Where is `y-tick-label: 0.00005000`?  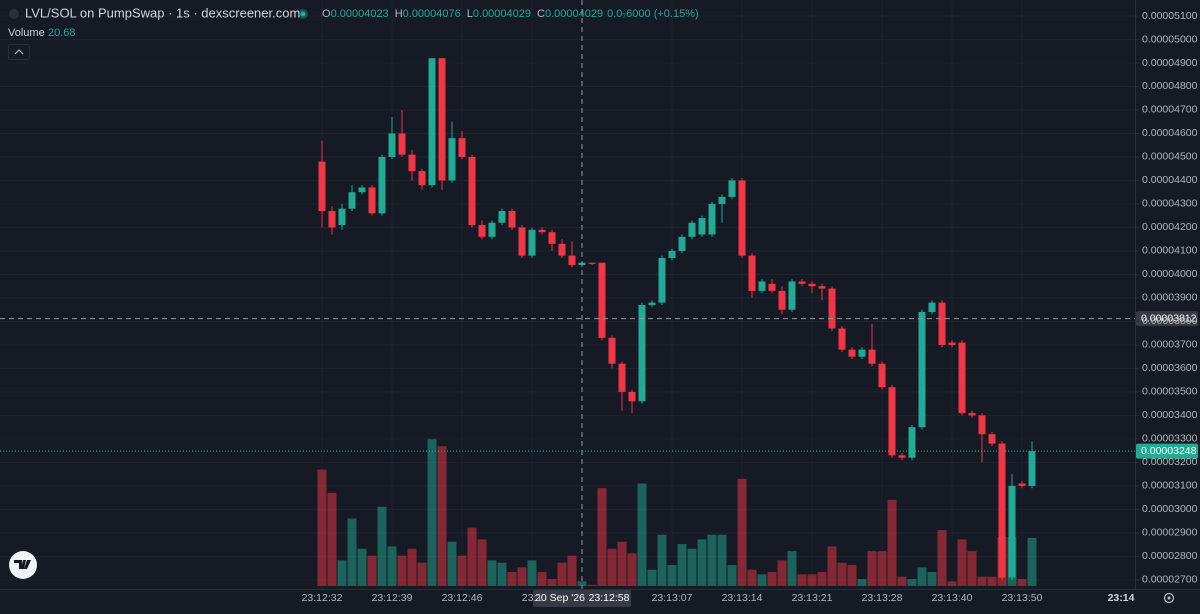 y-tick-label: 0.00005000 is located at coordinates (1170, 39).